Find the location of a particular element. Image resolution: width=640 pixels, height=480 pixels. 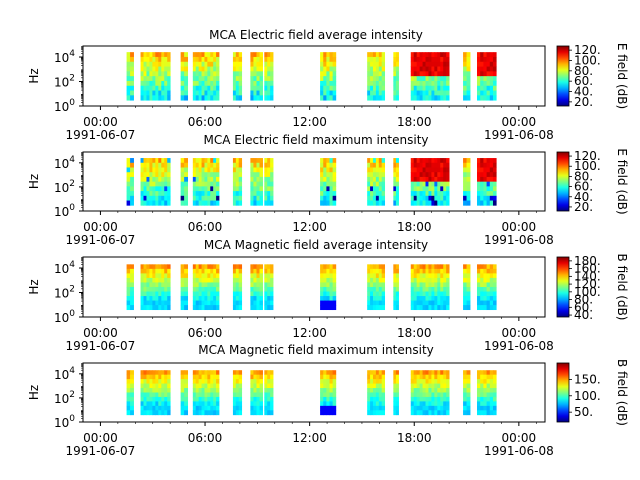

panel-title: MCA Magnetic field maximum intensity is located at coordinates (316, 350).